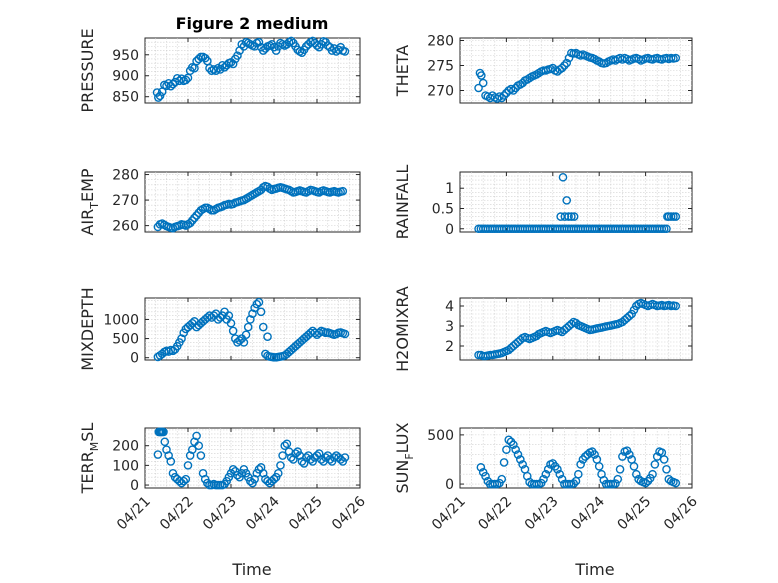 Image resolution: width=778 pixels, height=583 pixels. I want to click on y-tick-label: 280, so click(440, 42).